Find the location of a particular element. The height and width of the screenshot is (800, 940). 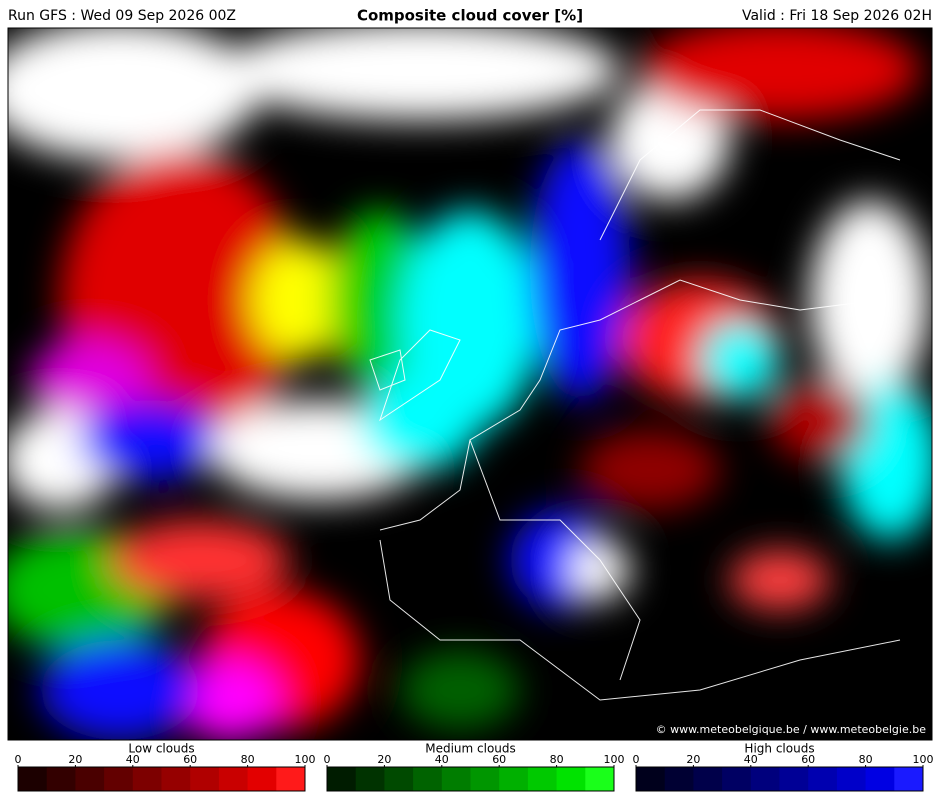

valid-label: Valid : Fri 18 Sep 2026 02H is located at coordinates (837, 16).